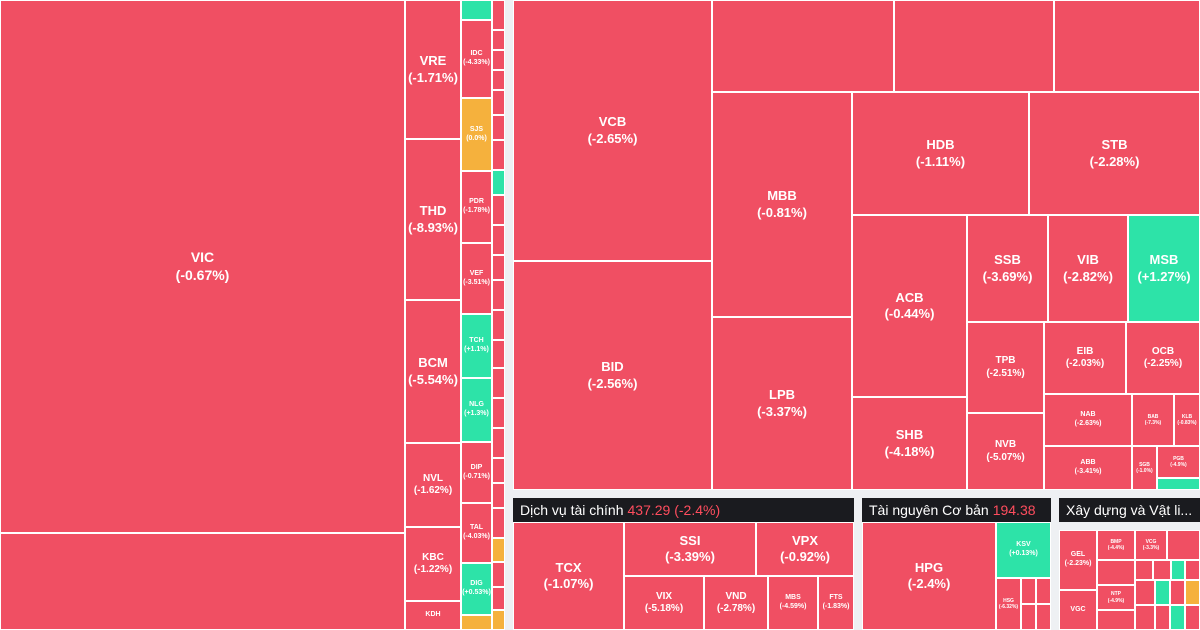  What do you see at coordinates (433, 69) in the screenshot?
I see `stock-tile-vre: VRE (-1.71%)` at bounding box center [433, 69].